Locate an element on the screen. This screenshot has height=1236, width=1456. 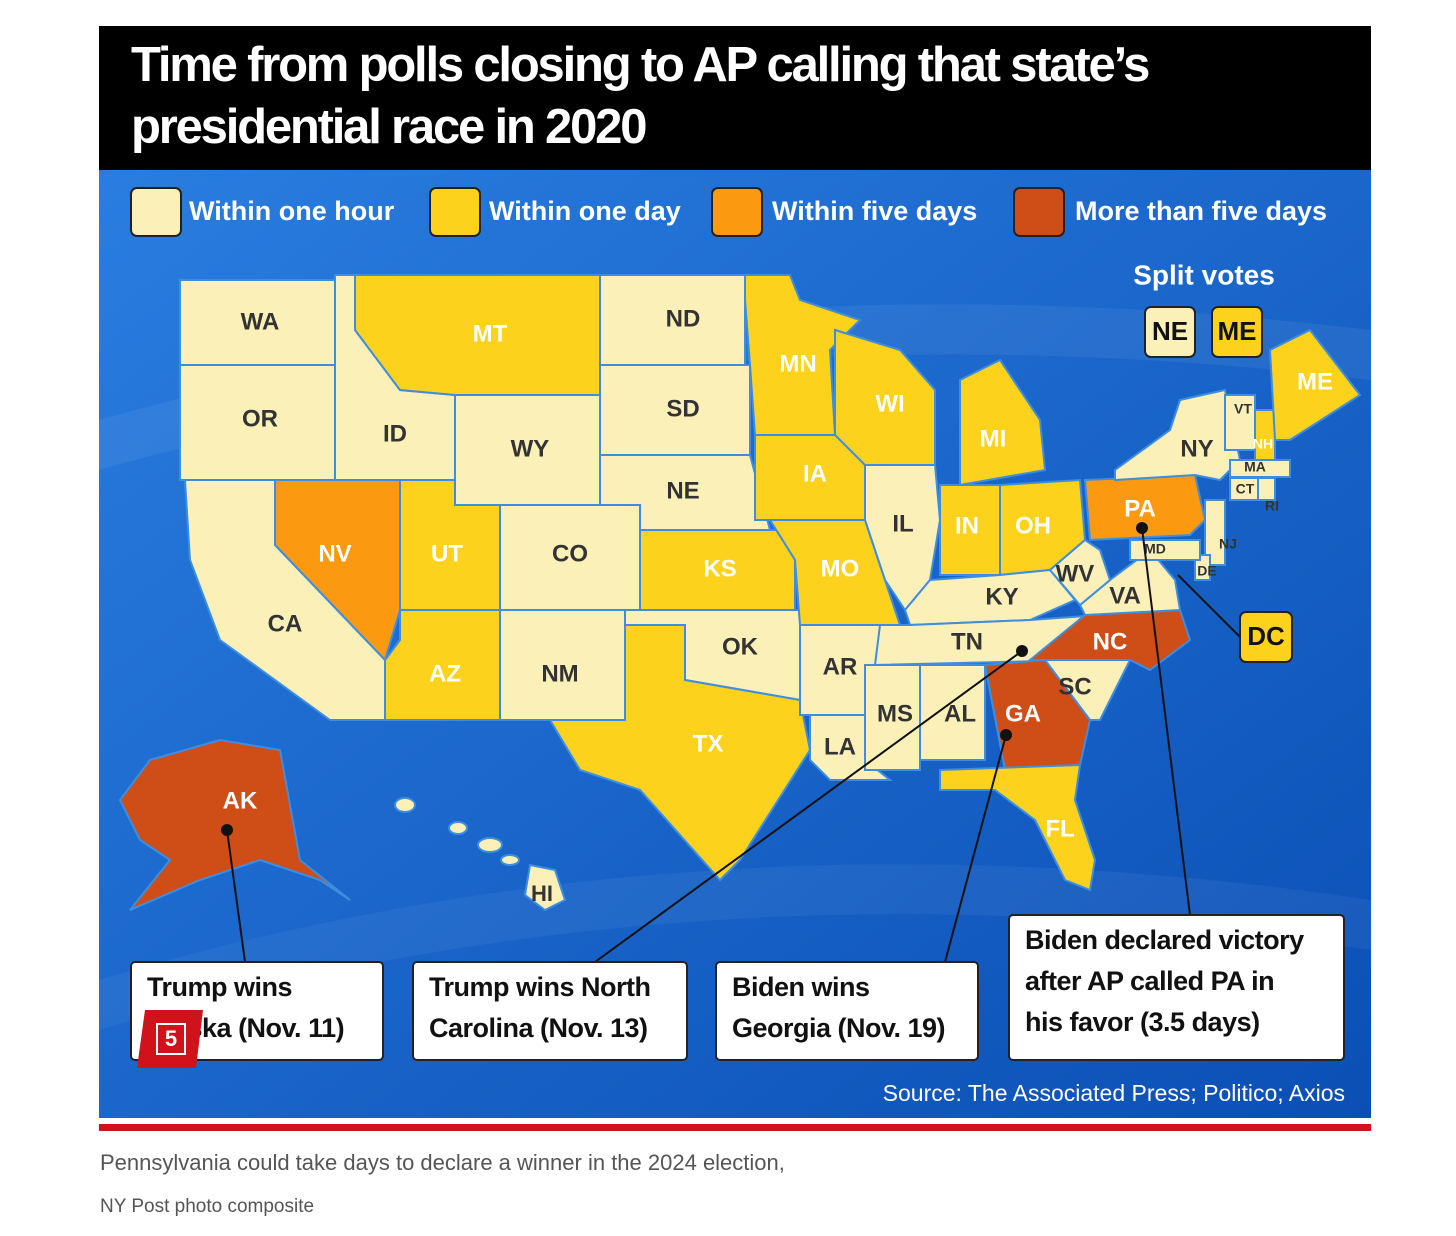
state-label: DE is located at coordinates (1206, 571).